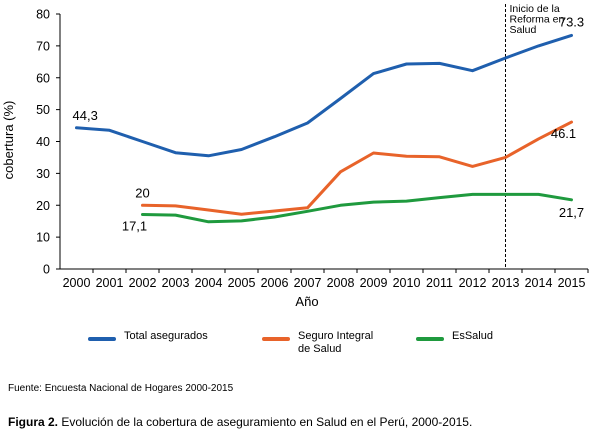 The width and height of the screenshot is (592, 440). Describe the element at coordinates (276, 339) in the screenshot. I see `legend-swatch-sis` at that location.